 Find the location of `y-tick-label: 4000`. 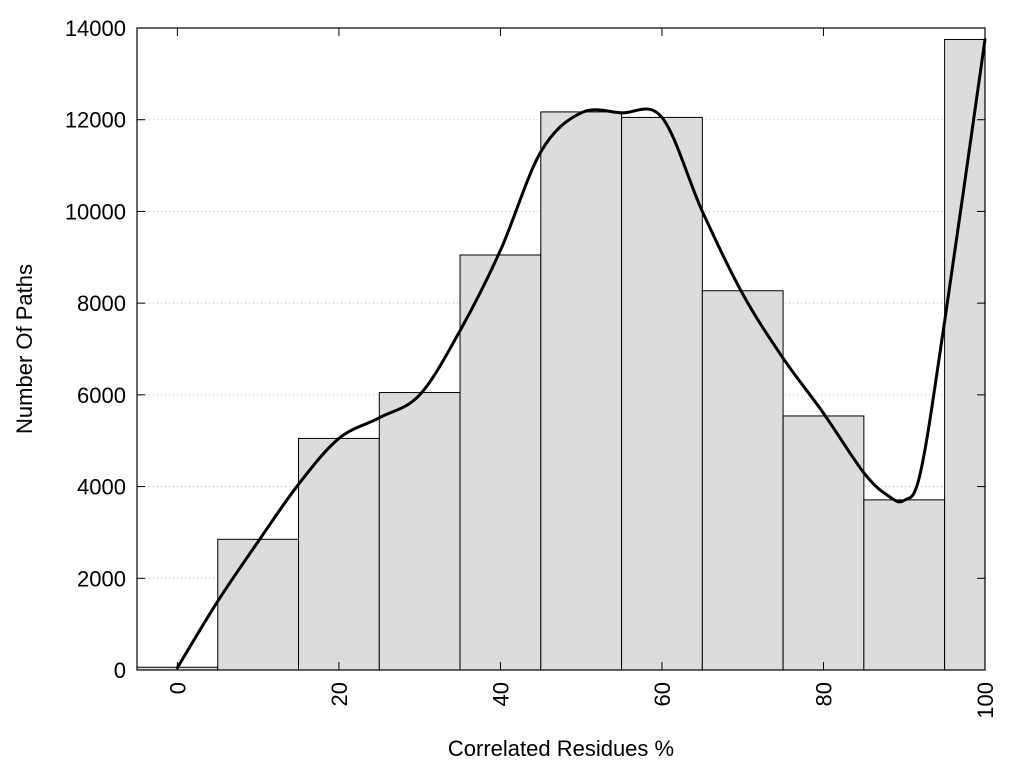

y-tick-label: 4000 is located at coordinates (101, 487).